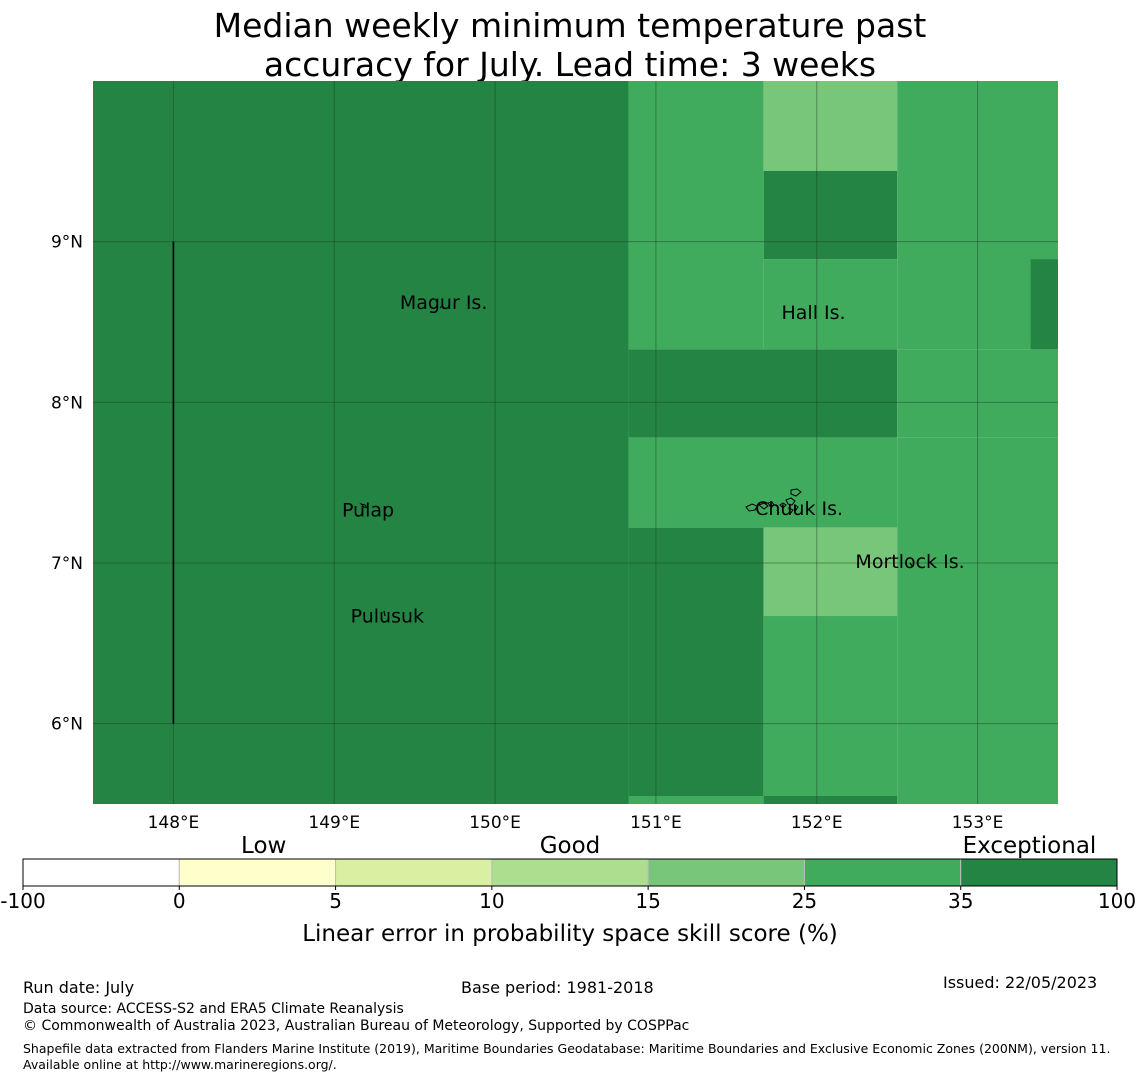  I want to click on colorbar-frame, so click(570, 872).